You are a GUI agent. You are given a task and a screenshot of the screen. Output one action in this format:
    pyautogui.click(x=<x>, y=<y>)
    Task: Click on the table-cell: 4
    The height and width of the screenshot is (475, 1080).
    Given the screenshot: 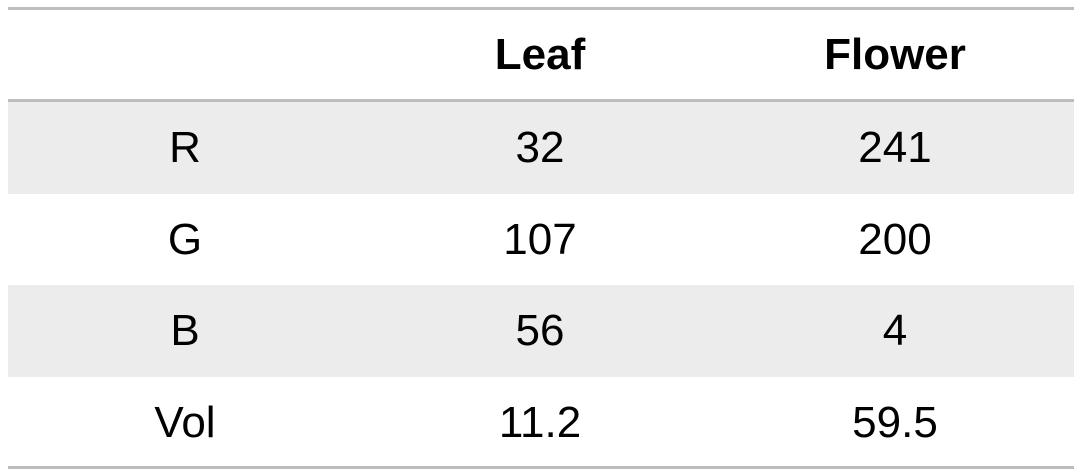 What is the action you would take?
    pyautogui.click(x=895, y=330)
    